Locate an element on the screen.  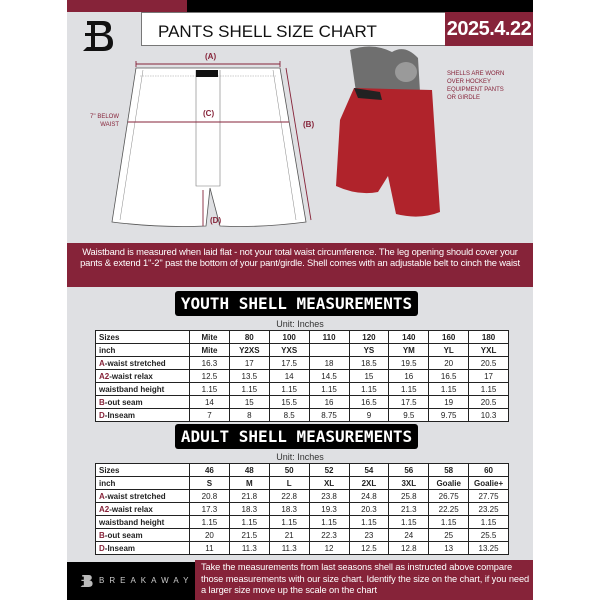
adult-unit-label: Unit: Inches is located at coordinates (300, 457).